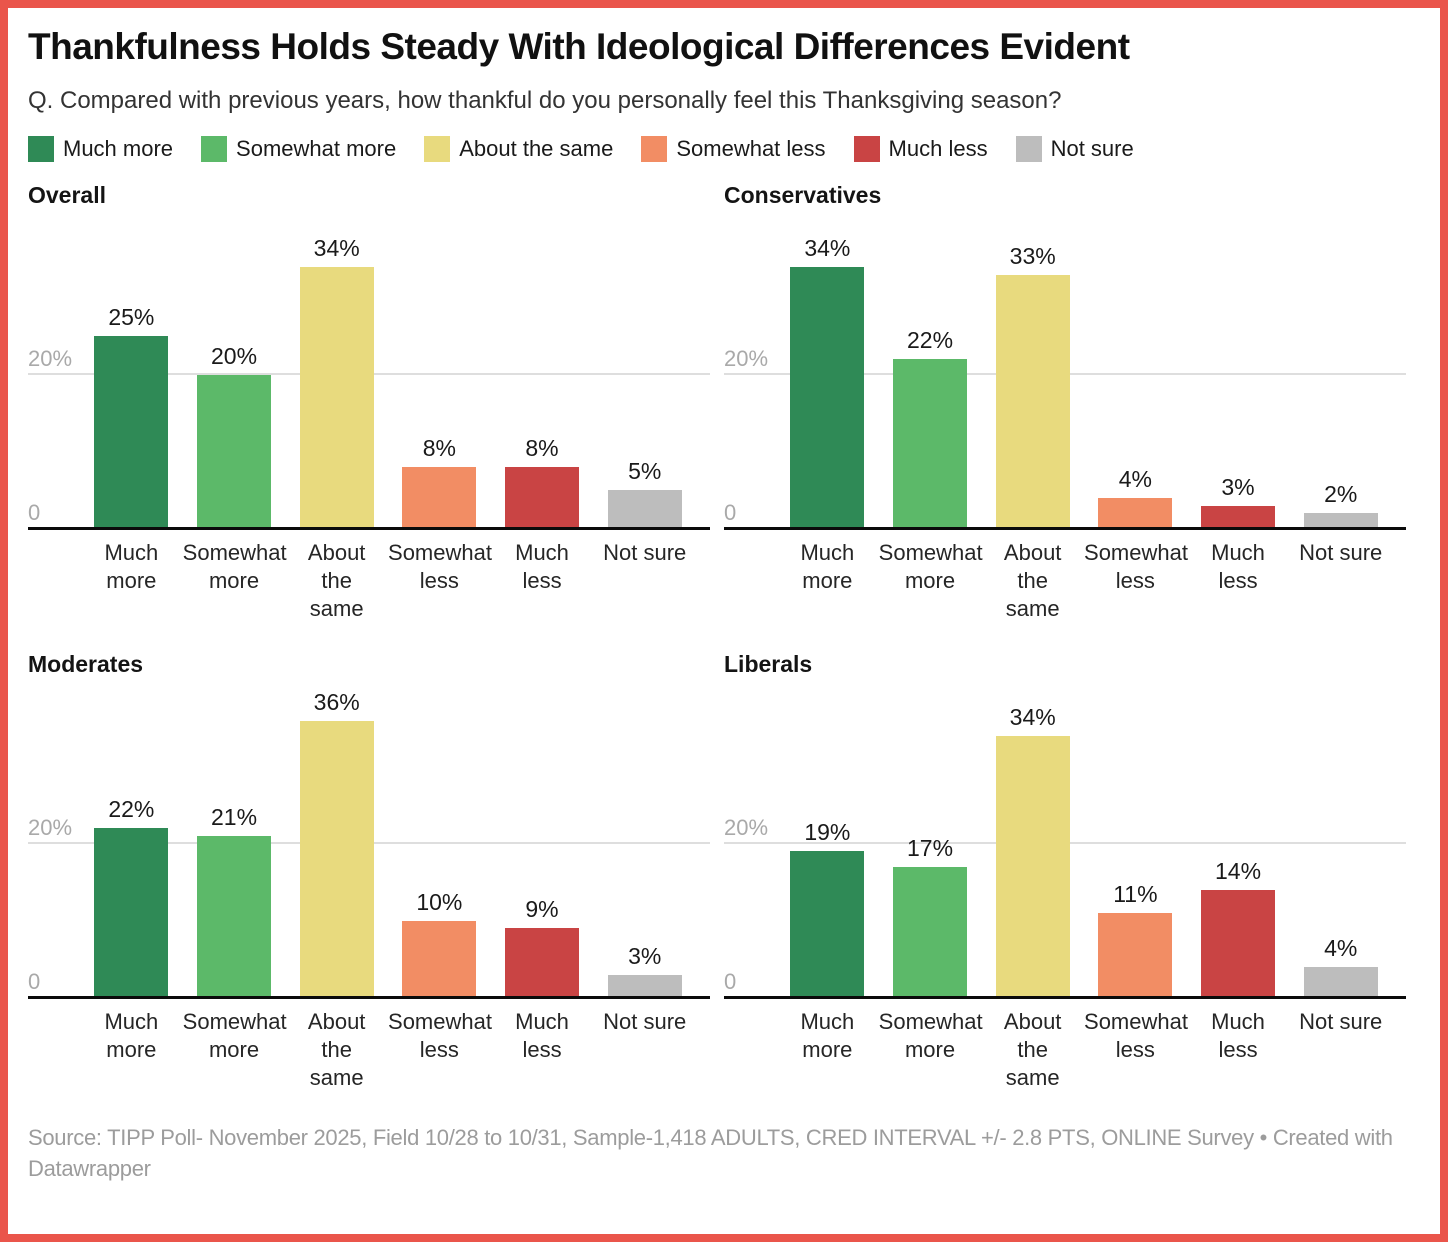 This screenshot has height=1242, width=1448. I want to click on legend-item: Much more, so click(100, 148).